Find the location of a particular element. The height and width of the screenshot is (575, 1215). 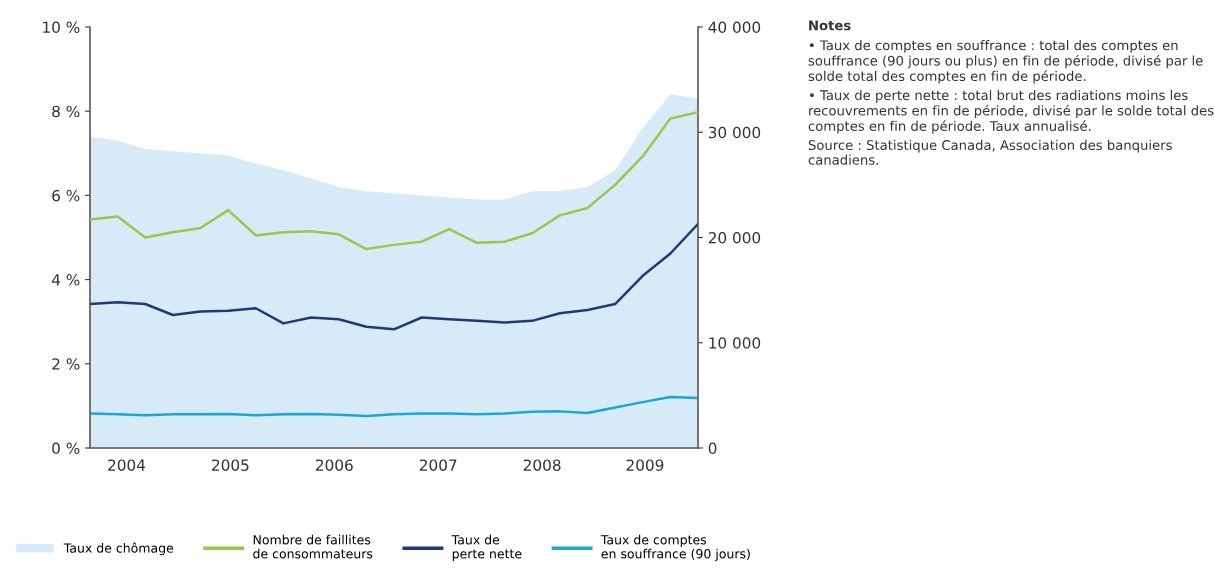

x-tick-label: 2006 is located at coordinates (334, 465).